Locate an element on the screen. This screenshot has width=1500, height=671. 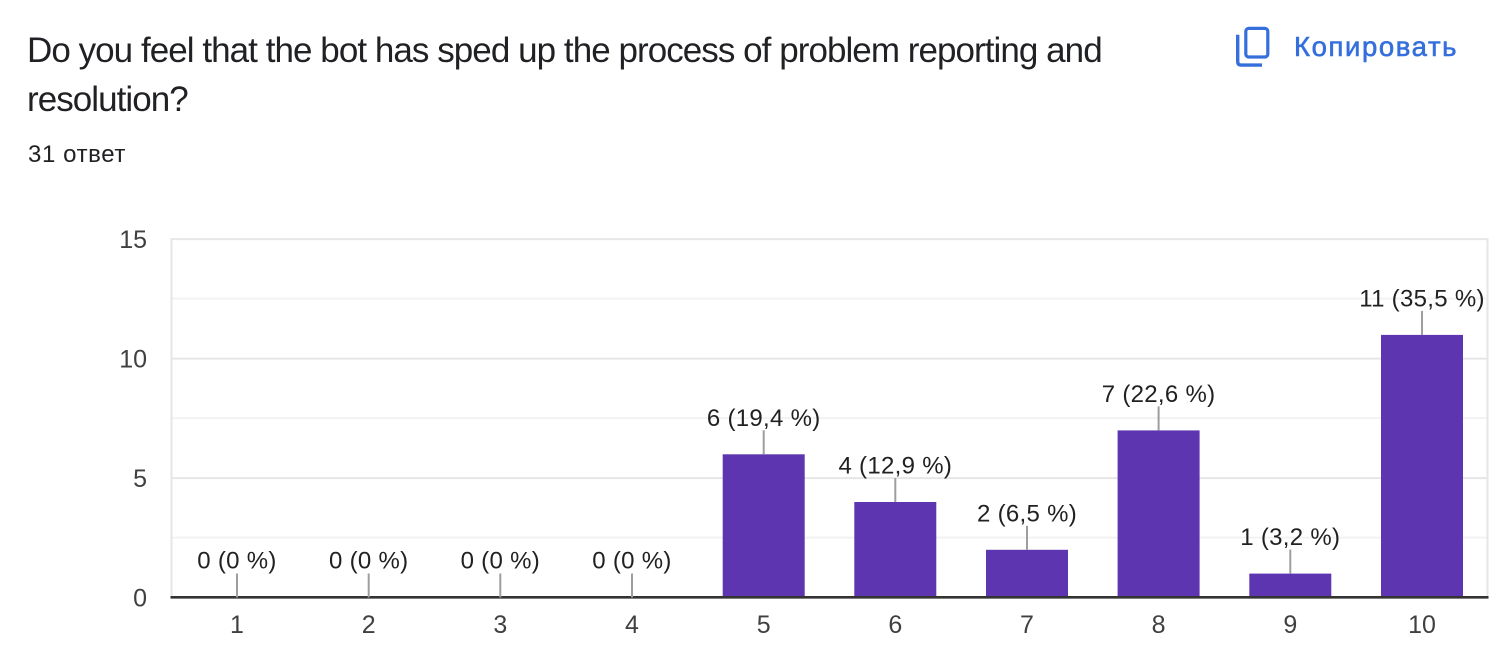
svg-text: 7 (22,6 %) is located at coordinates (1159, 394).